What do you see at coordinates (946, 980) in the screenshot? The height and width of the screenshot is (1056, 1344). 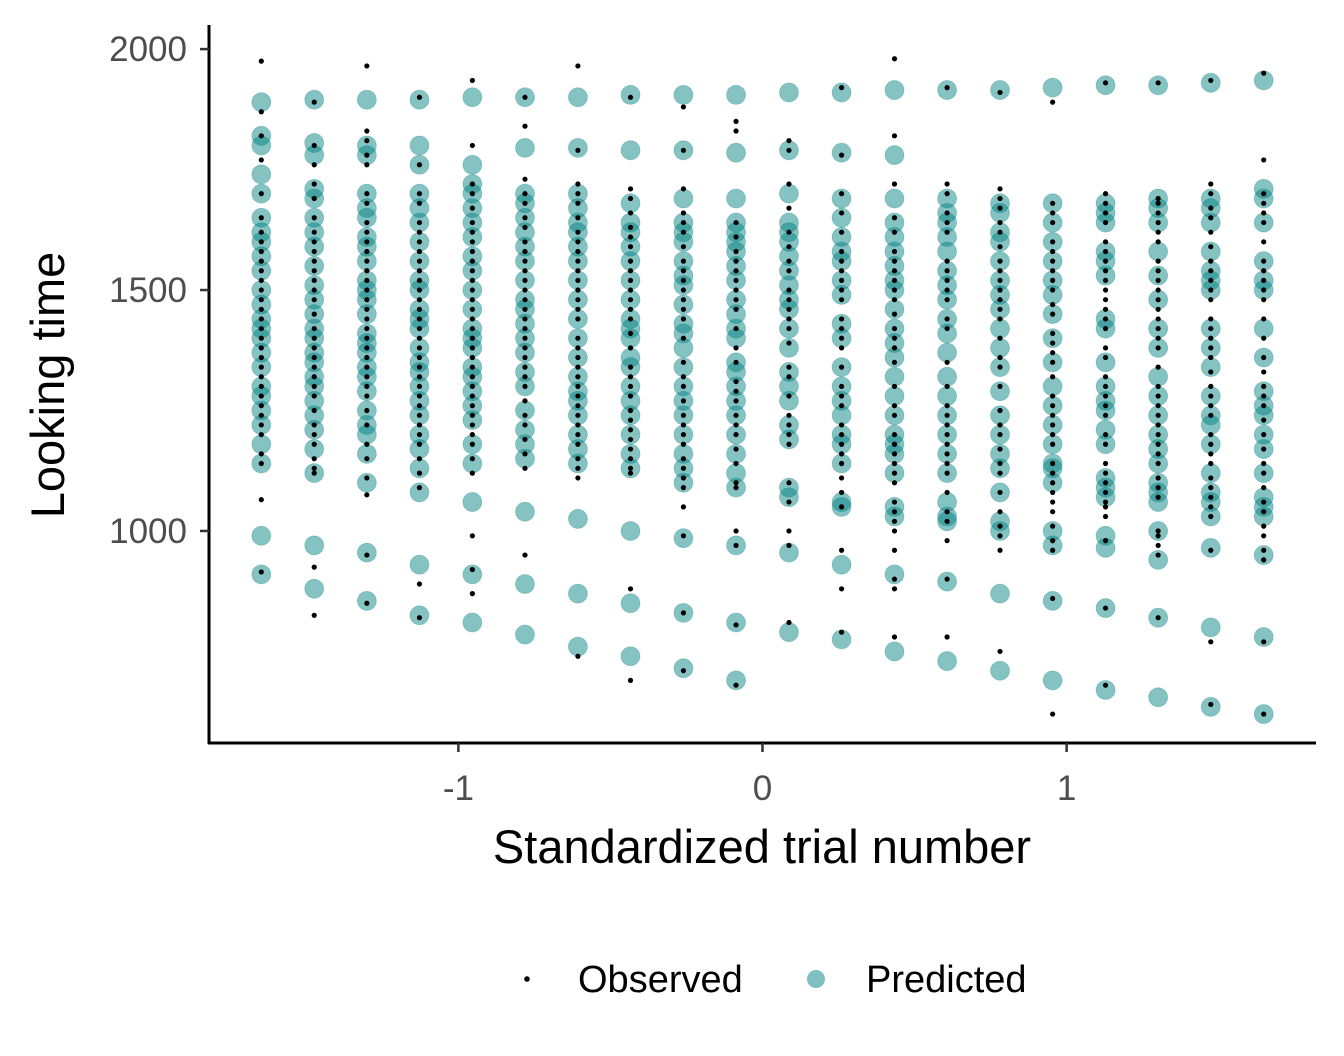 I see `legend-label-predicted: Predicted` at bounding box center [946, 980].